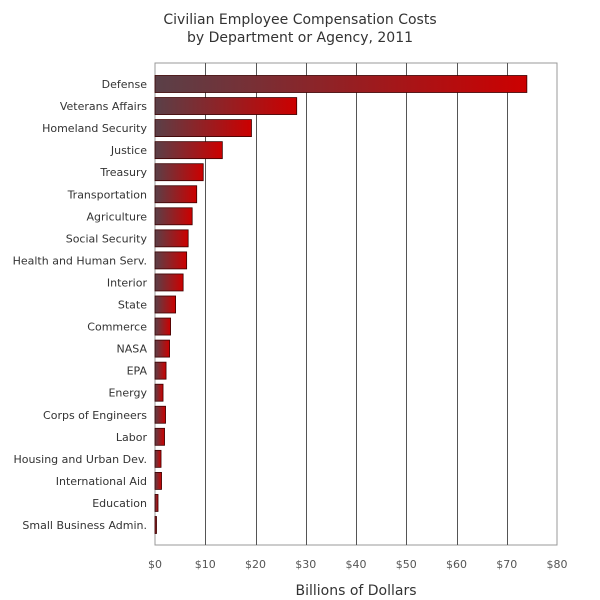  Describe the element at coordinates (132, 305) in the screenshot. I see `category-label: State` at that location.